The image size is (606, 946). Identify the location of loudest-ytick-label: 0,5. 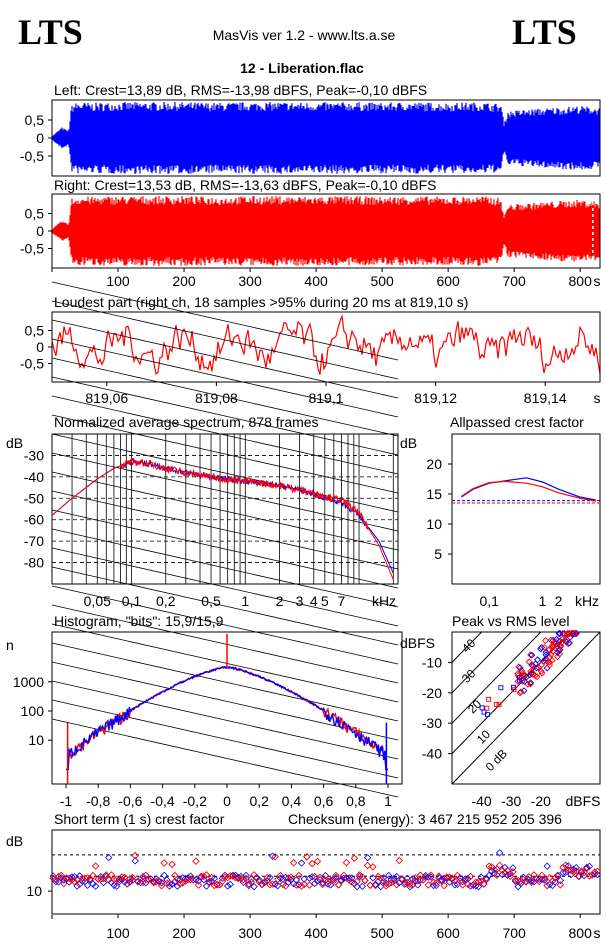
(35, 331).